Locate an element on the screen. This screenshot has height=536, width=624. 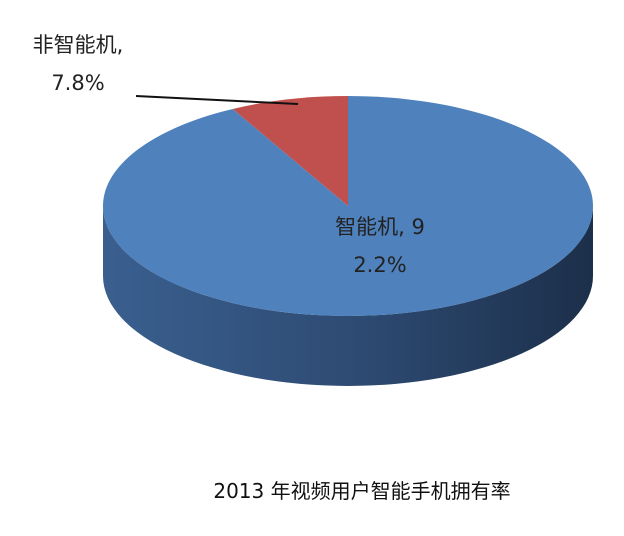
data-label: 非智能机, 7.8% is located at coordinates (78, 64).